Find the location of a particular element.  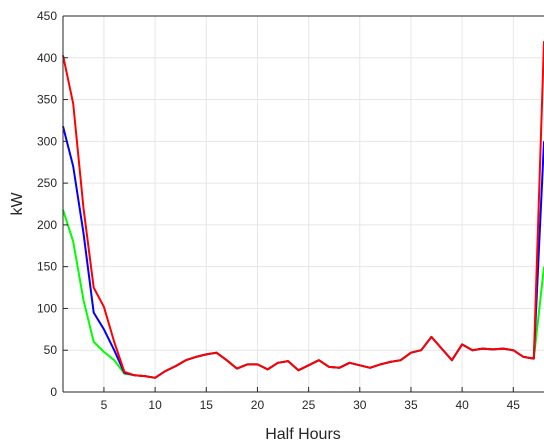

x-tick-label: 5 is located at coordinates (104, 405).